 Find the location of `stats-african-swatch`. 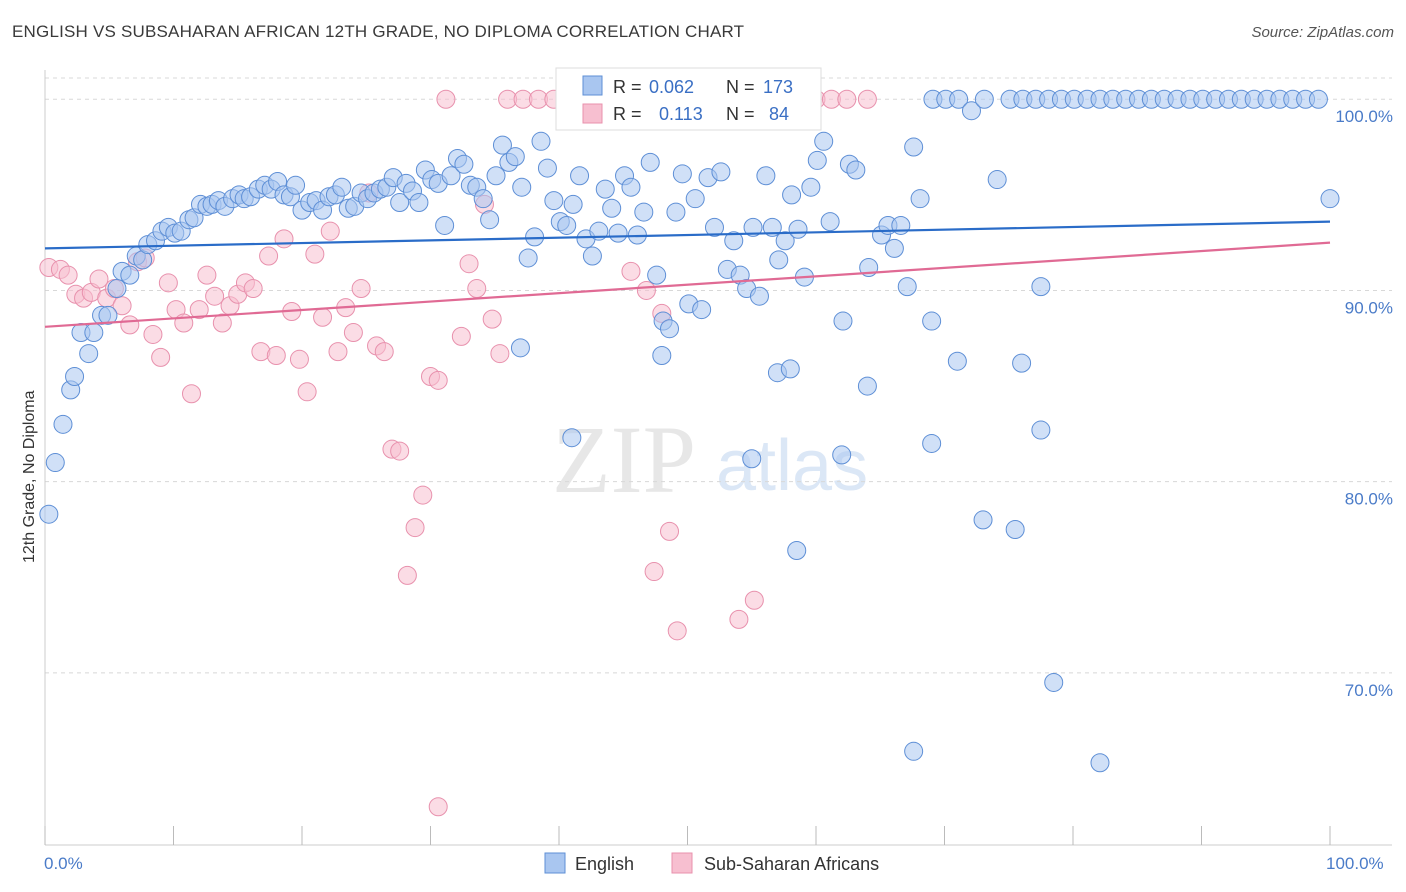

stats-african-swatch is located at coordinates (592, 113).